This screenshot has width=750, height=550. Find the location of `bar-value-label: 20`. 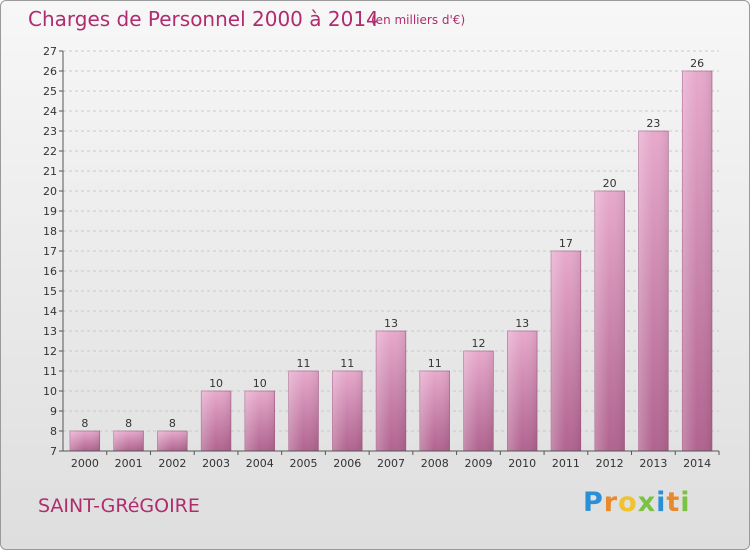

bar-value-label: 20 is located at coordinates (610, 183).